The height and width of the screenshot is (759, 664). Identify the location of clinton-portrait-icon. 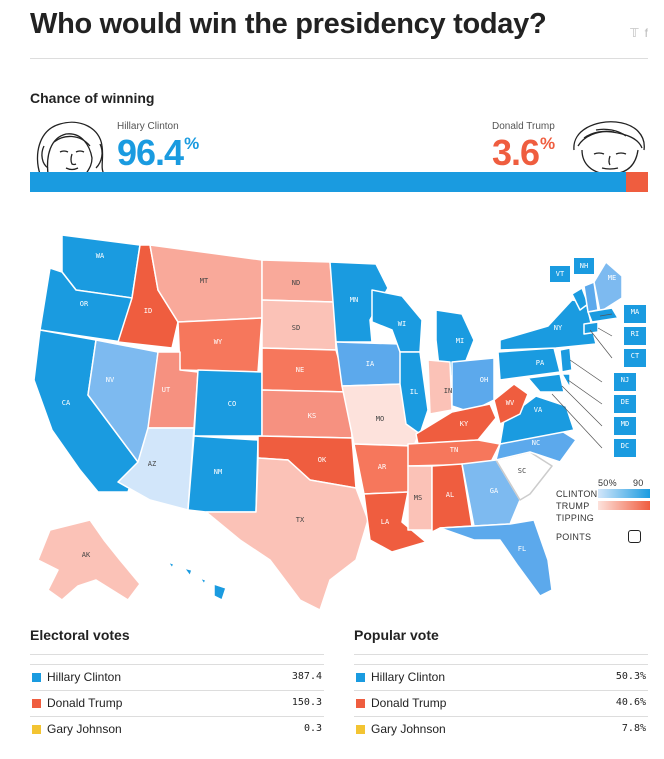
(70, 148).